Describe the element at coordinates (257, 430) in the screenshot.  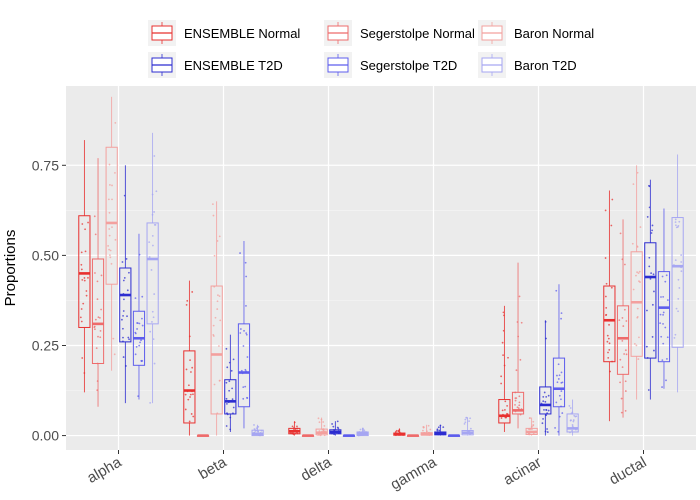
I see `box-beta-baron-t2d` at that location.